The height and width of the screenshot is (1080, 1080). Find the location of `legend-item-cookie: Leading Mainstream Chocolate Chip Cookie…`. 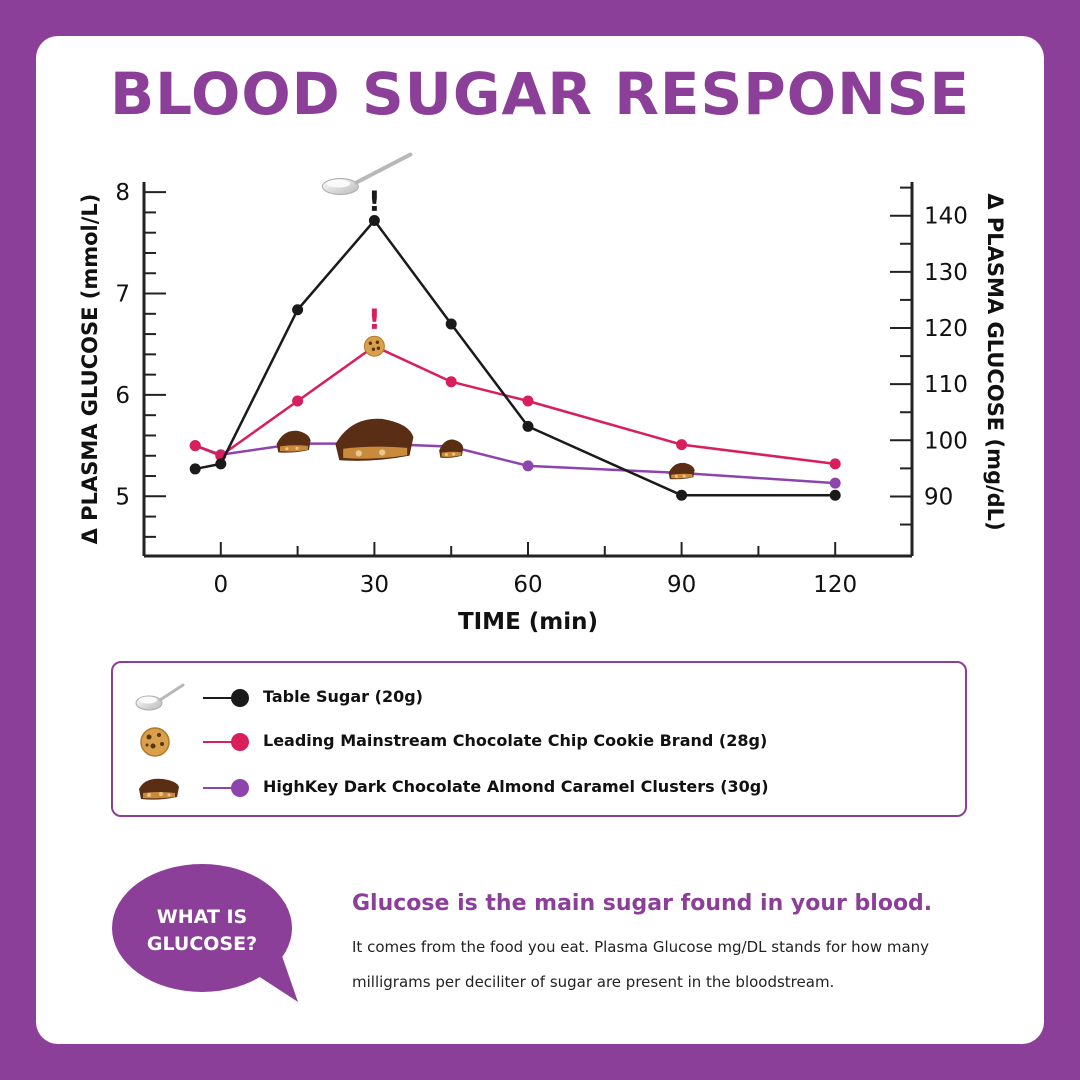

legend-item-cookie: Leading Mainstream Chocolate Chip Cookie… is located at coordinates (539, 742).